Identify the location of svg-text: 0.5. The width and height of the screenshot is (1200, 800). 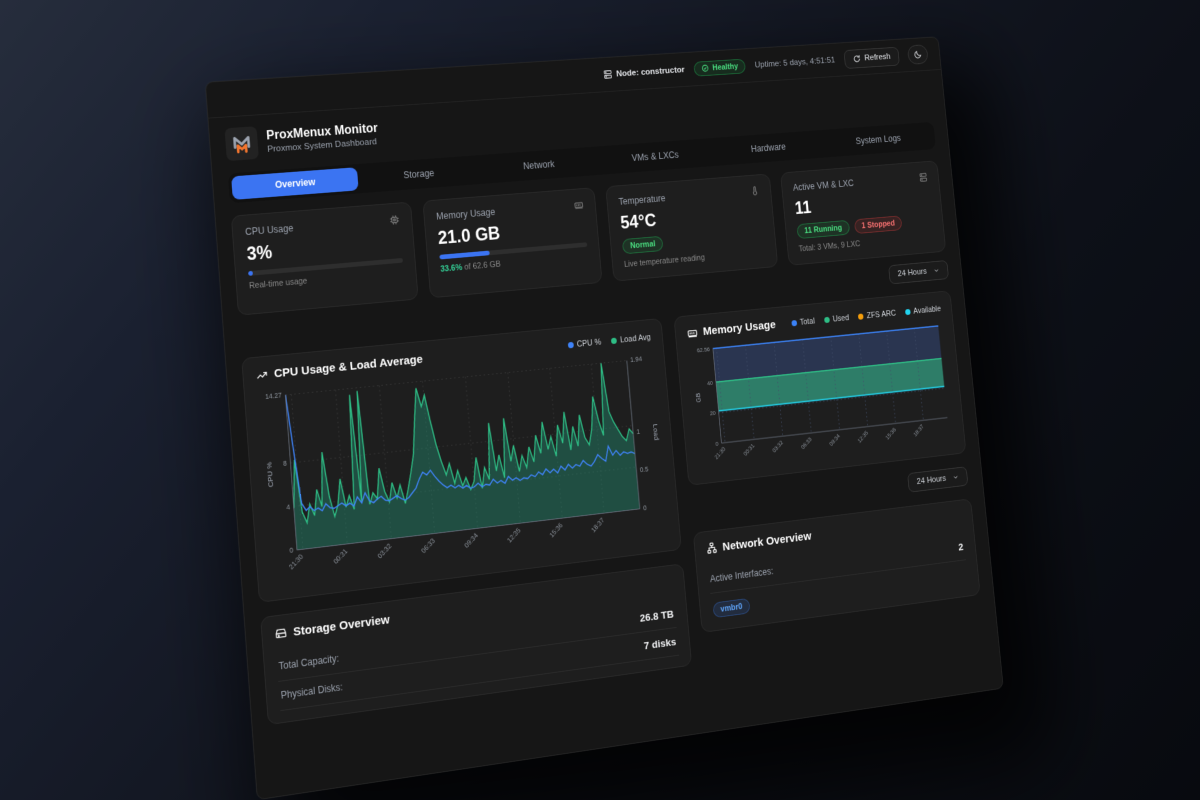
(644, 470).